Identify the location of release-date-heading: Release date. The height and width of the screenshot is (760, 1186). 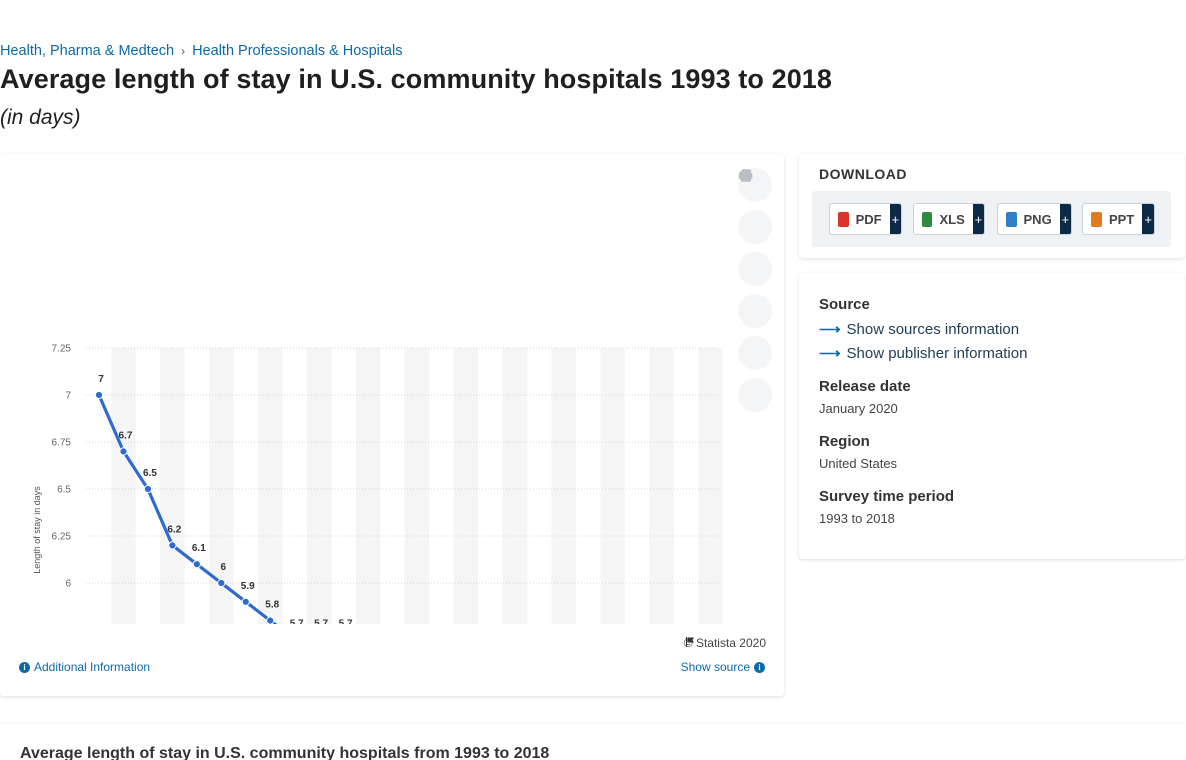
(865, 386).